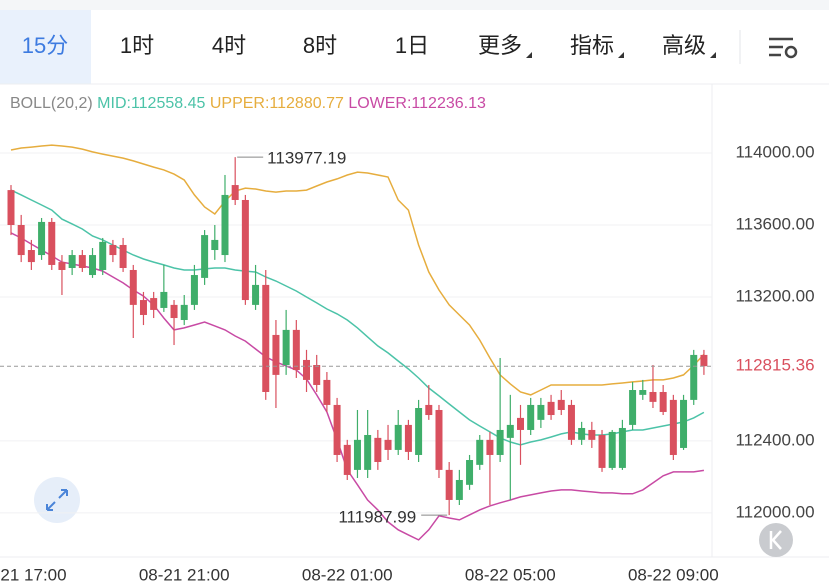 The width and height of the screenshot is (829, 585). Describe the element at coordinates (500, 45) in the screenshot. I see `tab: 更多` at that location.